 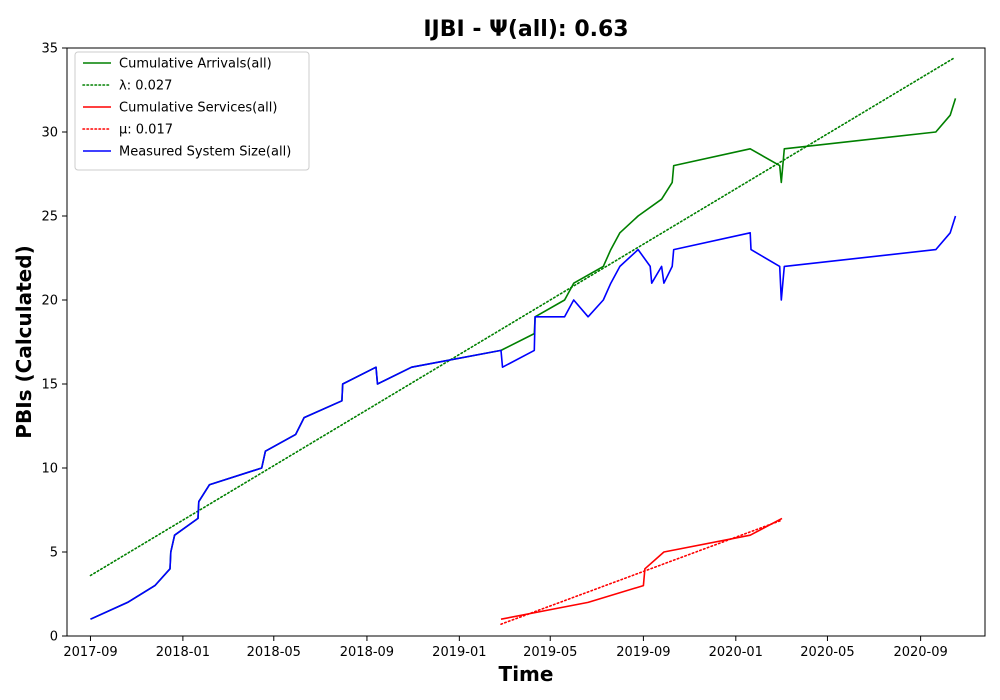 I want to click on y-tick-label: 5, so click(x=54, y=553).